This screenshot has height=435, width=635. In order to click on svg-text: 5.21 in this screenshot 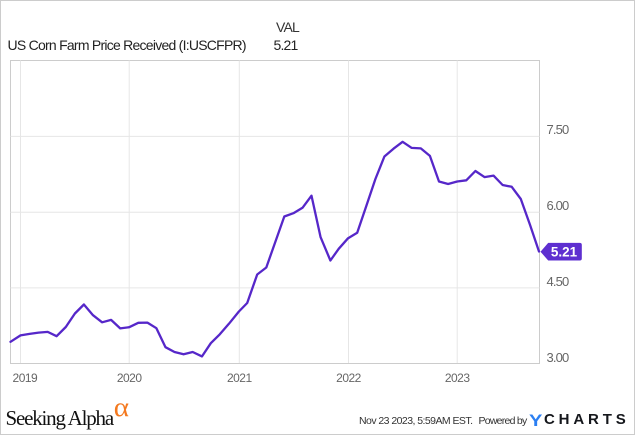, I will do `click(564, 251)`.